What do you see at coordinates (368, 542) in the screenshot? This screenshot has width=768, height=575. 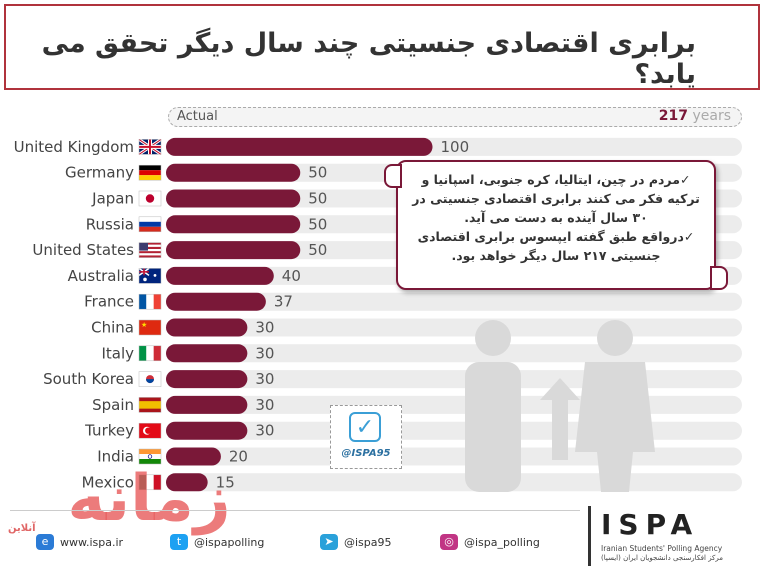 I see `telegram-text: @ispa95` at bounding box center [368, 542].